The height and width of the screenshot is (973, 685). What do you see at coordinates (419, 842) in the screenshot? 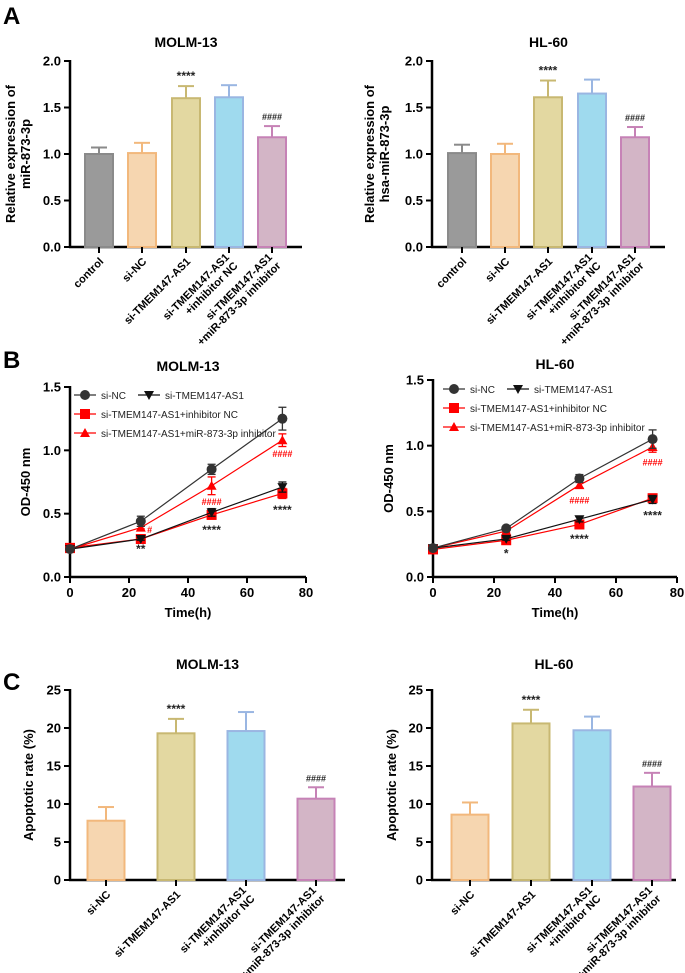
I see `y-tick-label: 5` at bounding box center [419, 842].